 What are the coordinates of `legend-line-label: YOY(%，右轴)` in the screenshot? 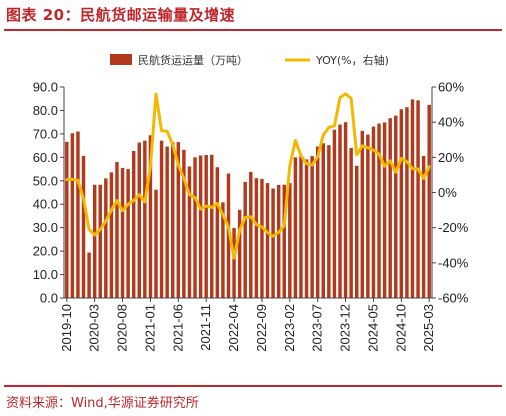 It's located at (352, 60).